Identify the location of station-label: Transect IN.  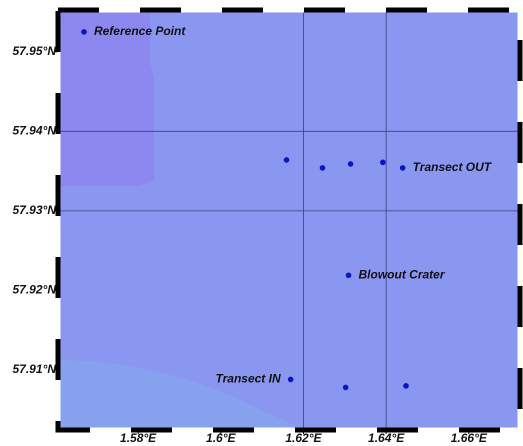
(248, 379).